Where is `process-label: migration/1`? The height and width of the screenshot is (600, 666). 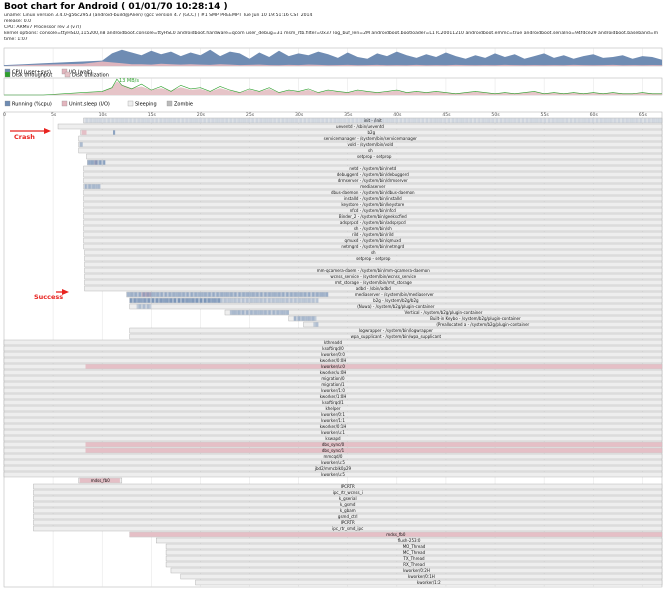
process-label: migration/1 is located at coordinates (333, 384).